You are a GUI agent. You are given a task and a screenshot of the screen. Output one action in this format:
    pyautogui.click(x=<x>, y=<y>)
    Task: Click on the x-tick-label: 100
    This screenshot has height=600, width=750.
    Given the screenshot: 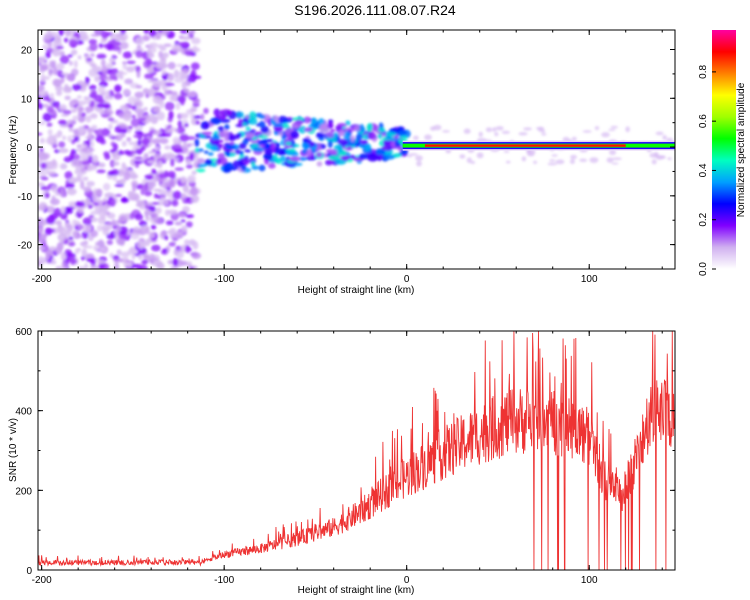 What is the action you would take?
    pyautogui.click(x=589, y=279)
    